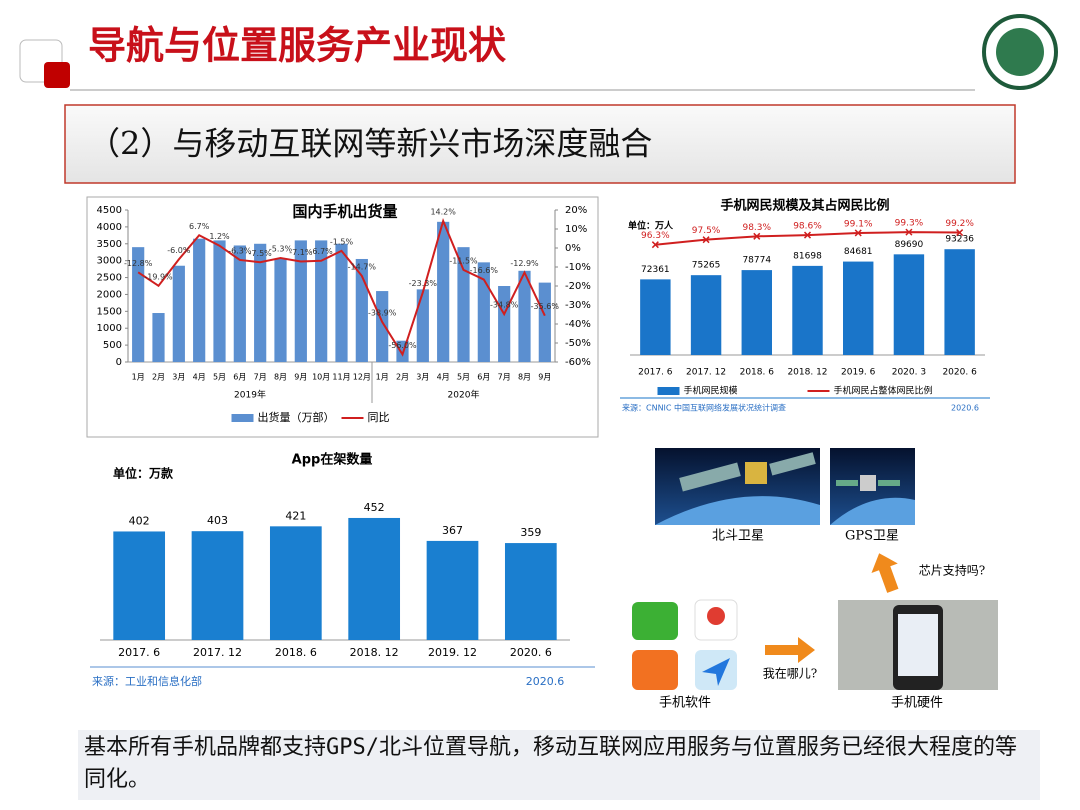 The width and height of the screenshot is (1080, 810). Describe the element at coordinates (545, 681) in the screenshot. I see `source-date: 2020.6` at that location.